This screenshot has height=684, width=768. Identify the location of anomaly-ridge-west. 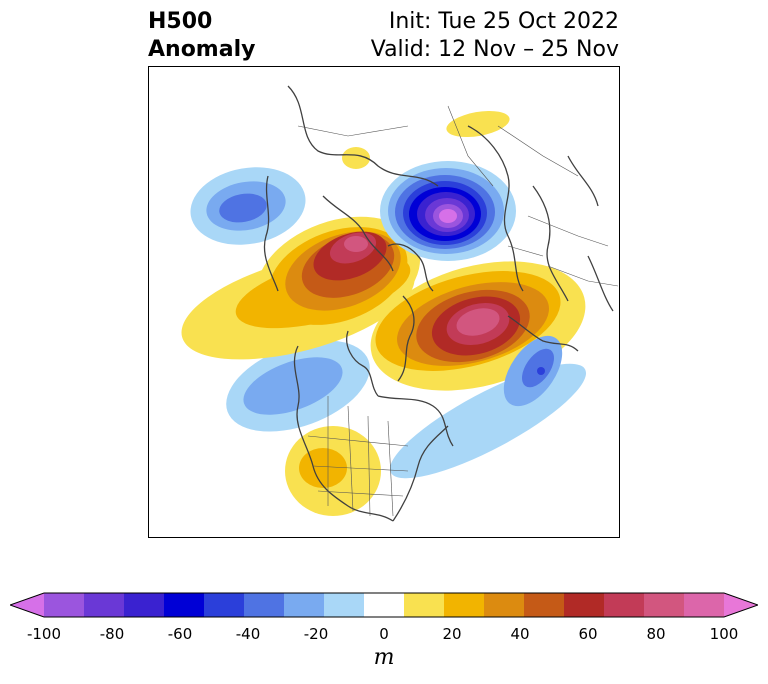
(301, 288).